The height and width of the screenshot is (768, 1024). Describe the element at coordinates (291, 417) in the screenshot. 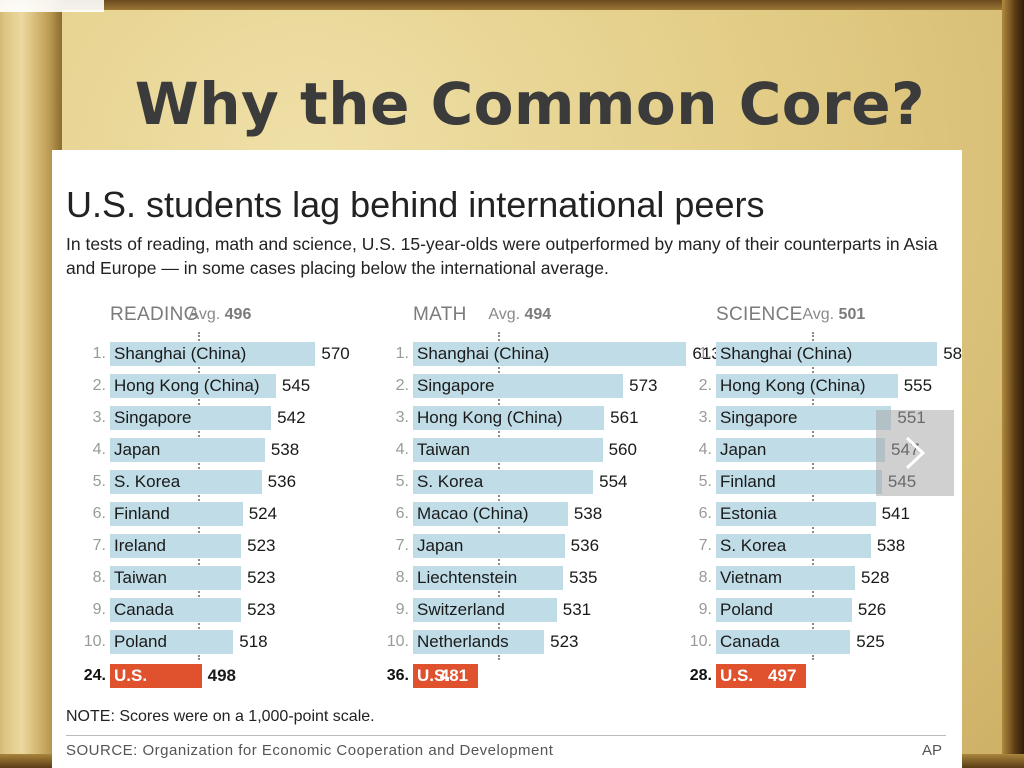

I see `score-label: 542` at that location.